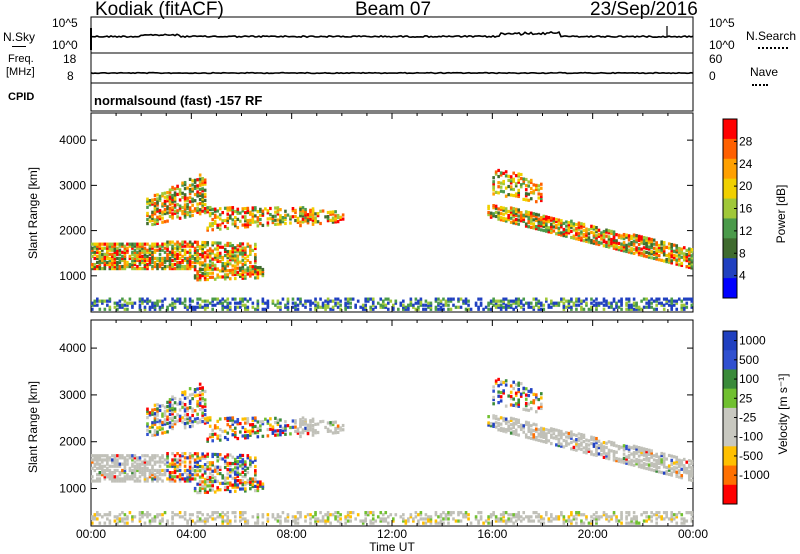 The image size is (800, 554). What do you see at coordinates (72, 395) in the screenshot?
I see `ytick-label: 3000` at bounding box center [72, 395].